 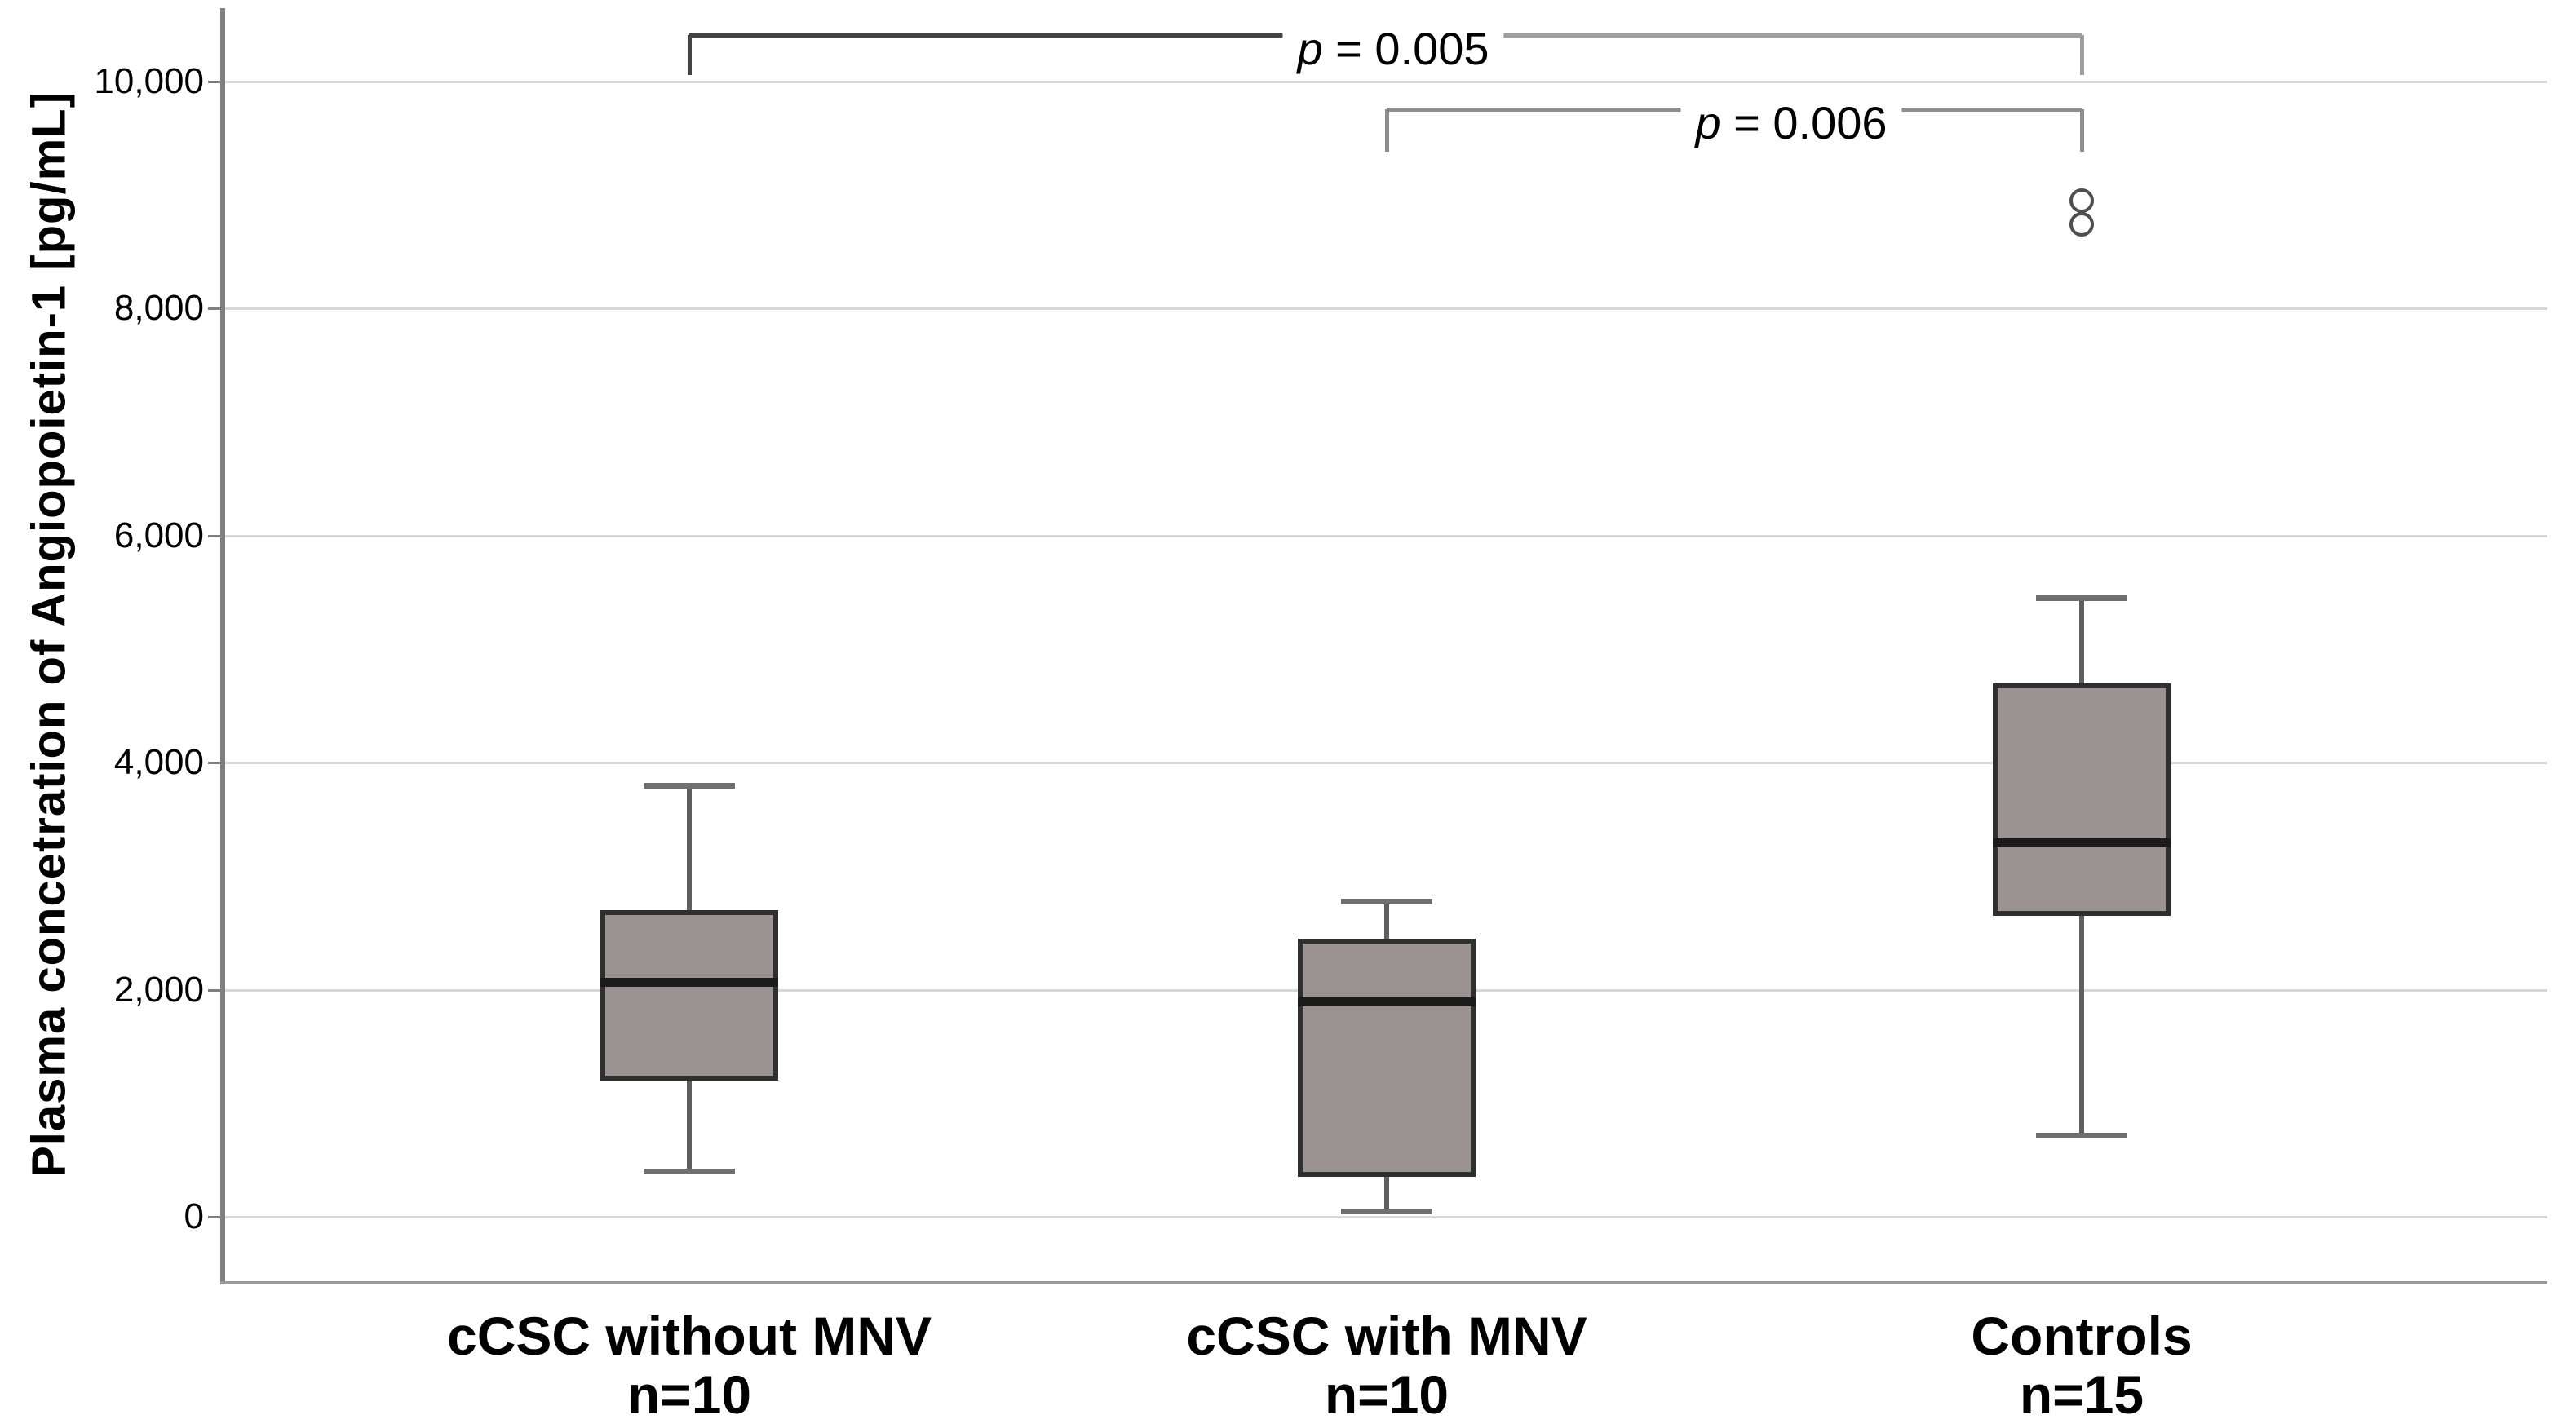 I want to click on x-label-group-3: Controls n=15, so click(x=2081, y=1365).